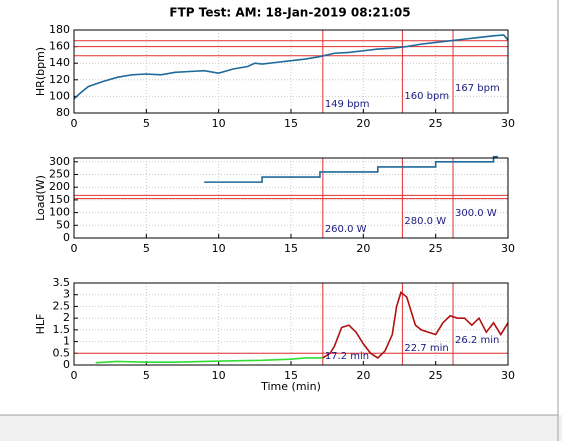 The width and height of the screenshot is (562, 441). Describe the element at coordinates (66, 341) in the screenshot. I see `y-tick-label: 1` at that location.